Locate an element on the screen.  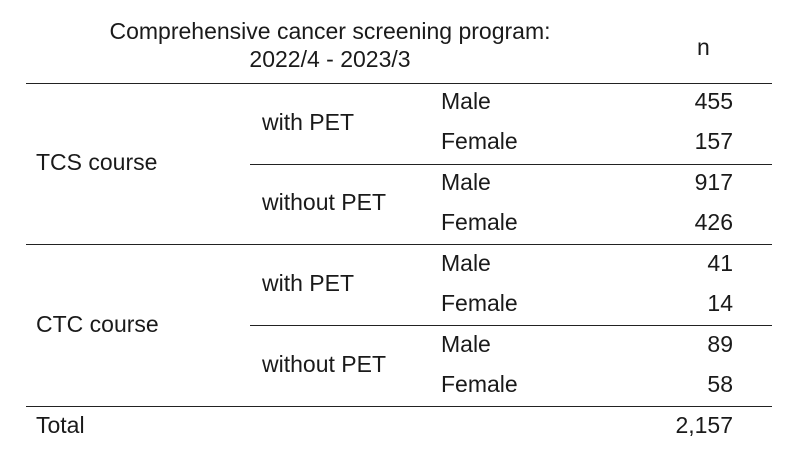
count-value: 58 is located at coordinates (720, 384).